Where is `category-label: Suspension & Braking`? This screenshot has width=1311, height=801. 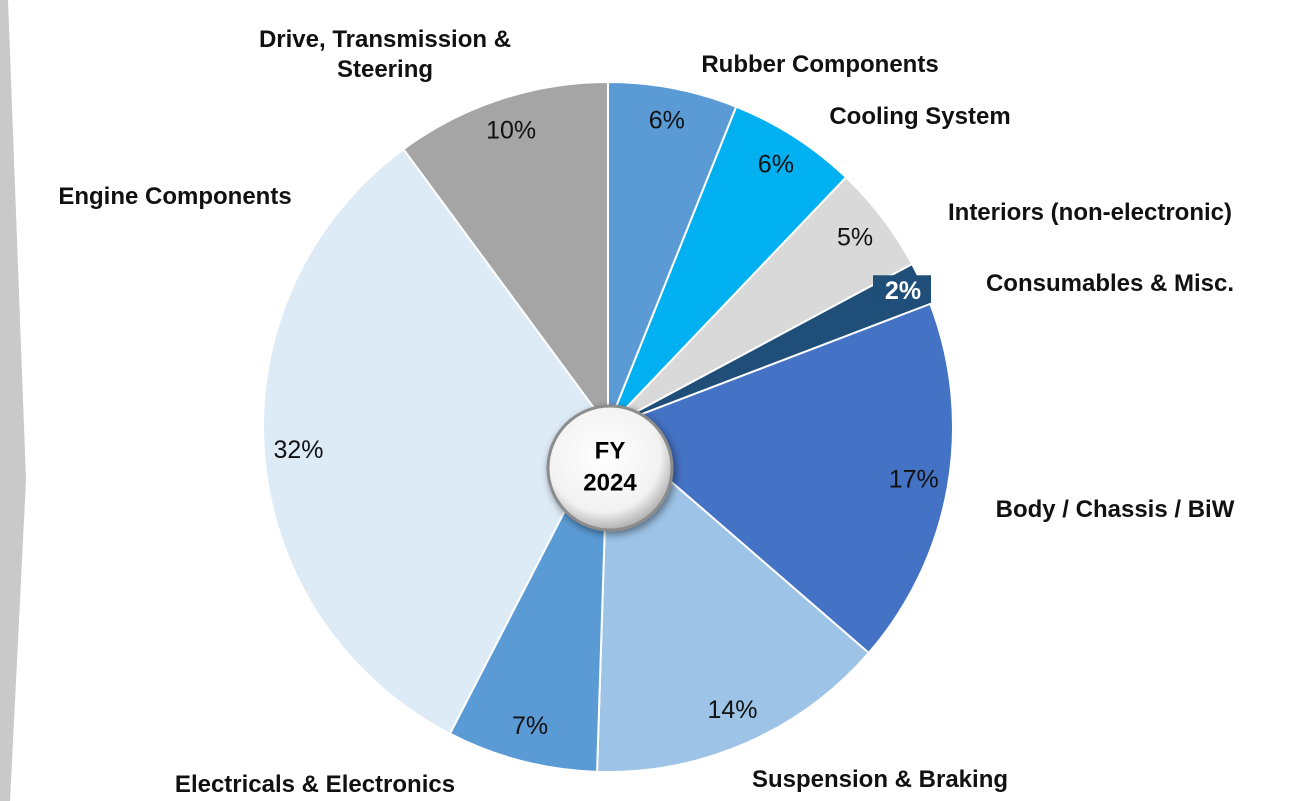
category-label: Suspension & Braking is located at coordinates (880, 779).